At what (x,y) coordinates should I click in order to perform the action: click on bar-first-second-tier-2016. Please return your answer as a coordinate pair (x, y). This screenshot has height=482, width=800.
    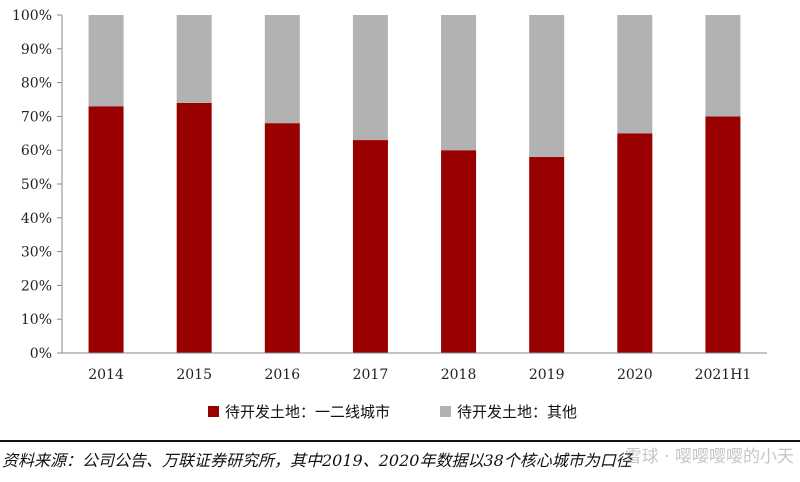
    Looking at the image, I should click on (282, 238).